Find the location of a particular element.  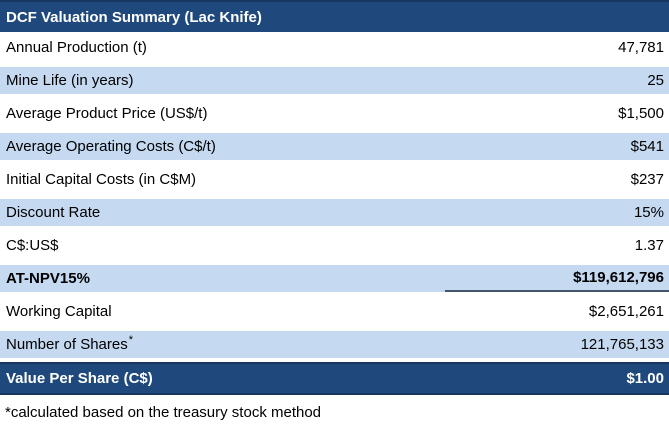

table-row-avg-operating-costs: Average Operating Costs (C$/t) $541 is located at coordinates (334, 147).